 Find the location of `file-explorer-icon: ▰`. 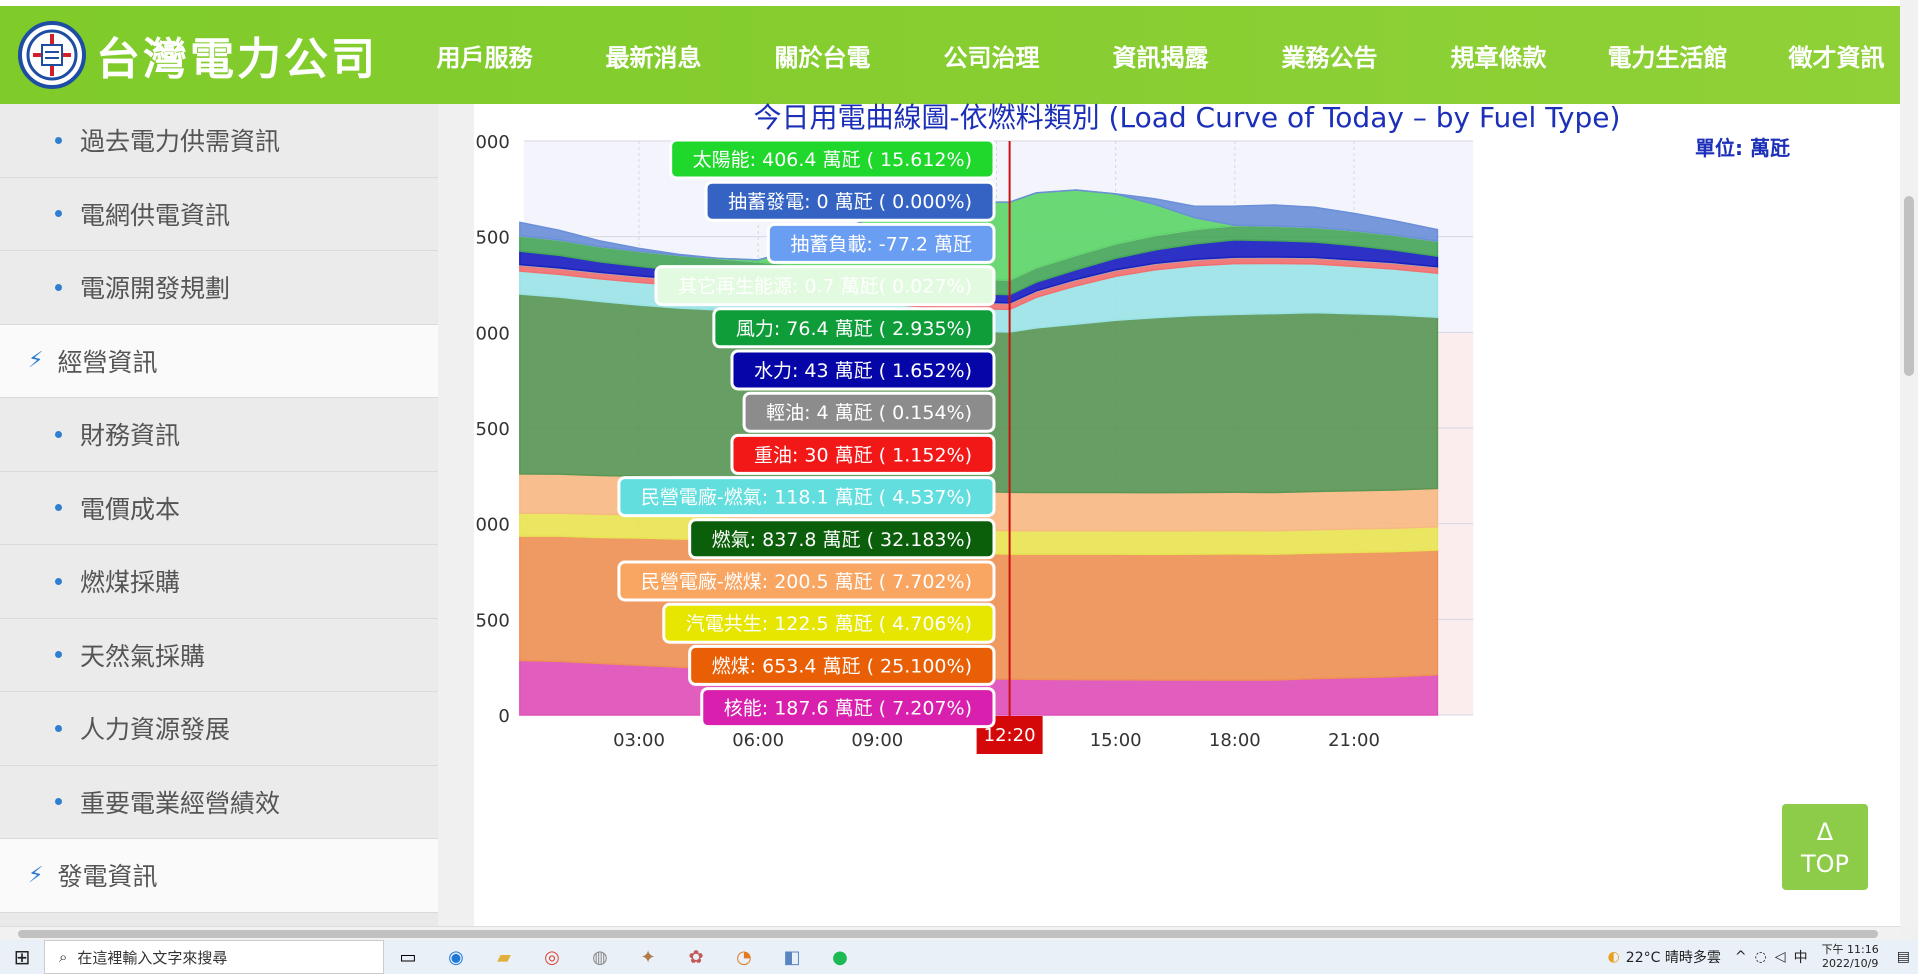

file-explorer-icon: ▰ is located at coordinates (504, 957).